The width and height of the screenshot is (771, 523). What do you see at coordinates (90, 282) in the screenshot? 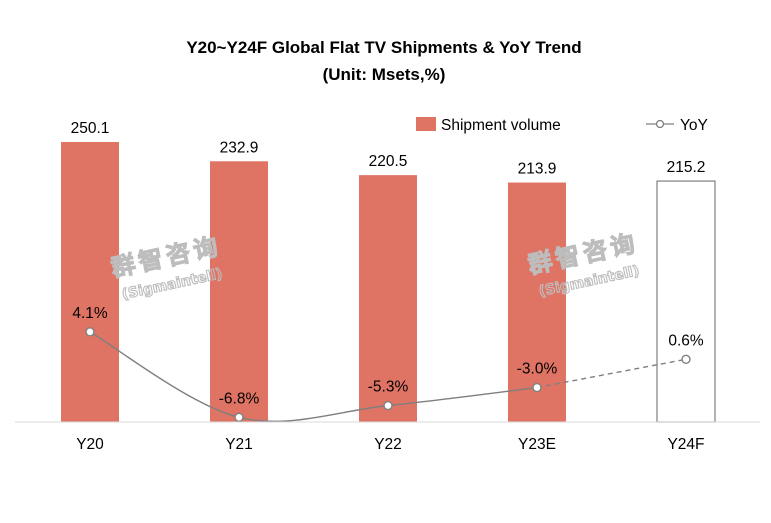
I see `bar-y20` at bounding box center [90, 282].